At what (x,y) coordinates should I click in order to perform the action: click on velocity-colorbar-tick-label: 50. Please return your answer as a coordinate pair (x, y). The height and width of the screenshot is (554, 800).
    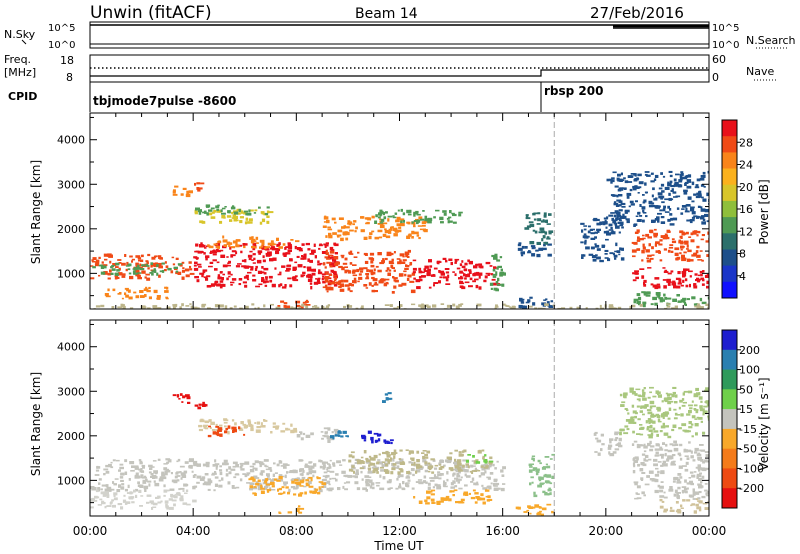
    Looking at the image, I should click on (746, 389).